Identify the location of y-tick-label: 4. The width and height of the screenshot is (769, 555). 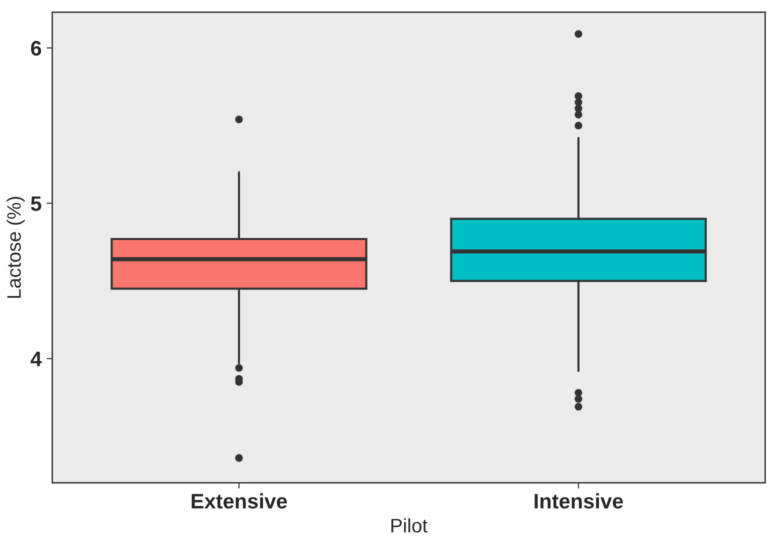
(36, 359).